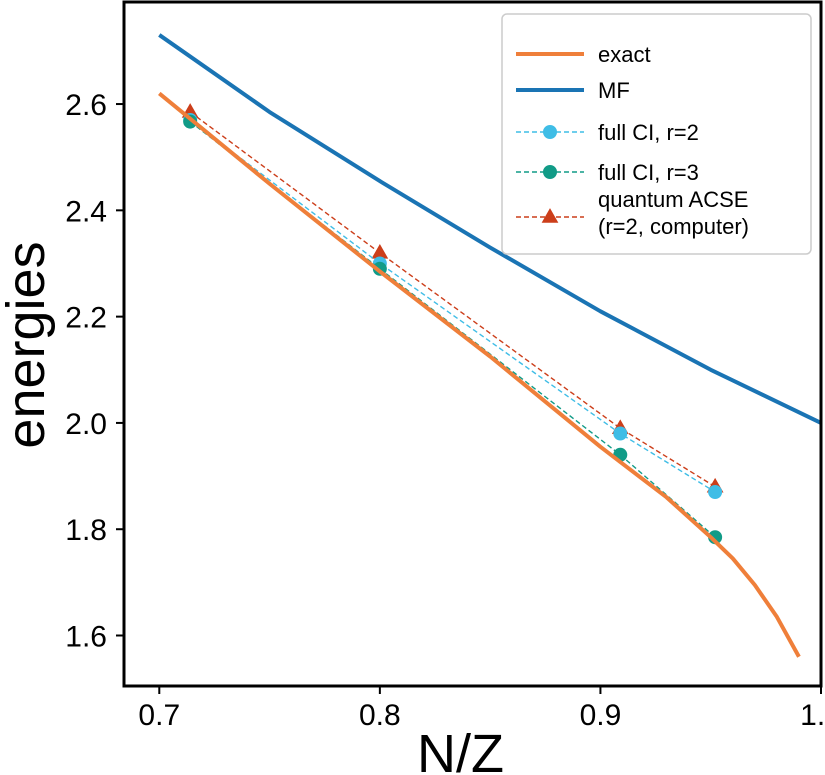 The width and height of the screenshot is (825, 775). Describe the element at coordinates (648, 132) in the screenshot. I see `legend-label: full CI, r=2` at that location.